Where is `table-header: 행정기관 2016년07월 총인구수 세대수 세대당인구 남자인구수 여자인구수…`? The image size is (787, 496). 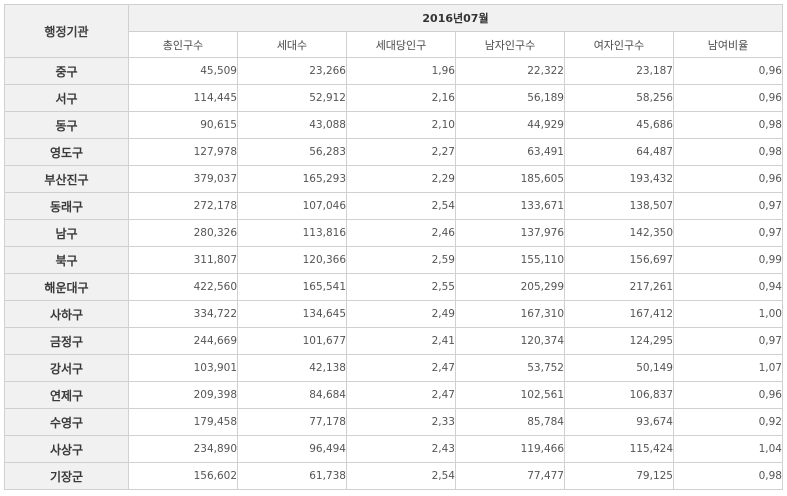
table-header: 행정기관 2016년07월 총인구수 세대수 세대당인구 남자인구수 여자인구수… is located at coordinates (393, 31).